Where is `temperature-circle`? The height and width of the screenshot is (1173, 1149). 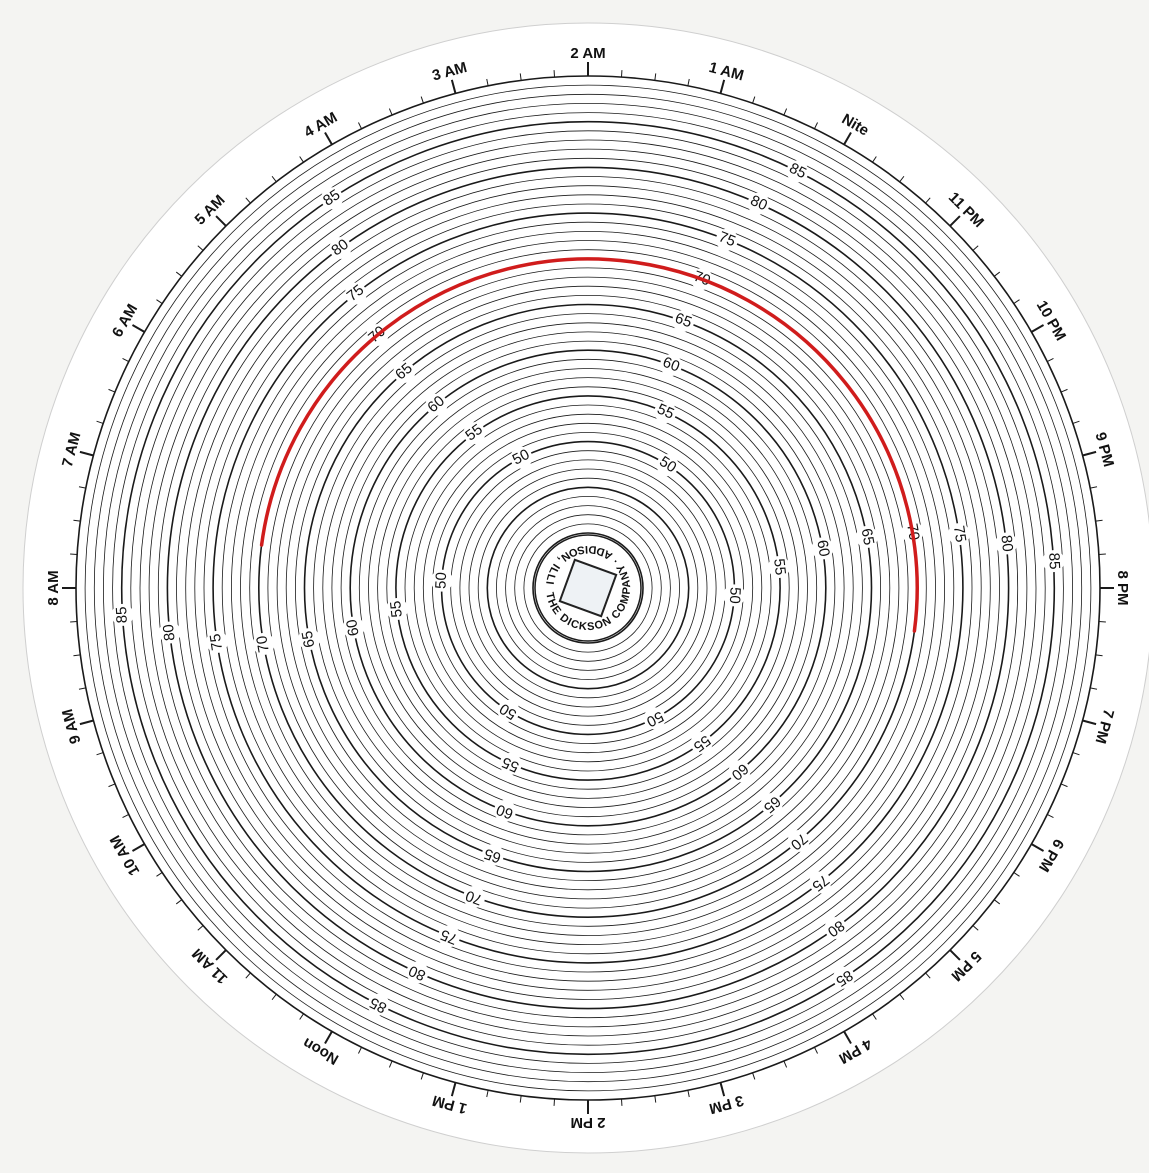
temperature-circle is located at coordinates (588, 588).